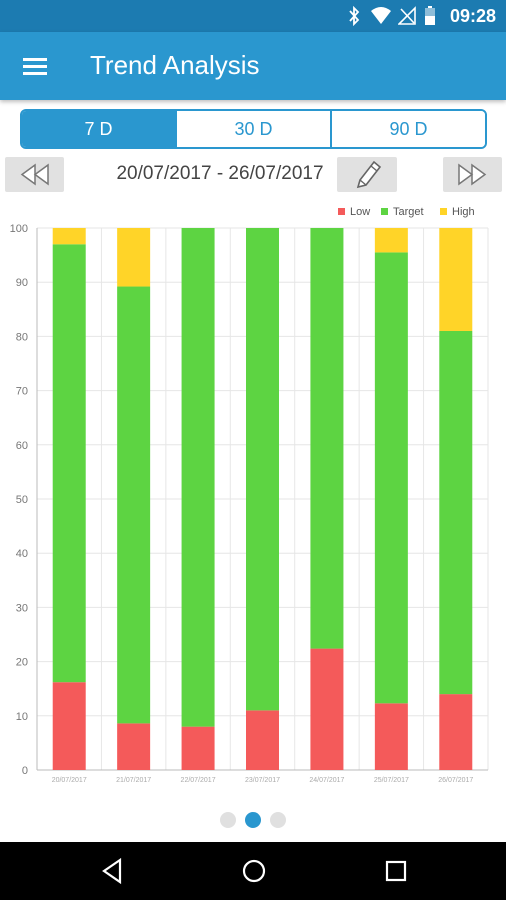  What do you see at coordinates (22, 554) in the screenshot?
I see `y-tick-label: 40` at bounding box center [22, 554].